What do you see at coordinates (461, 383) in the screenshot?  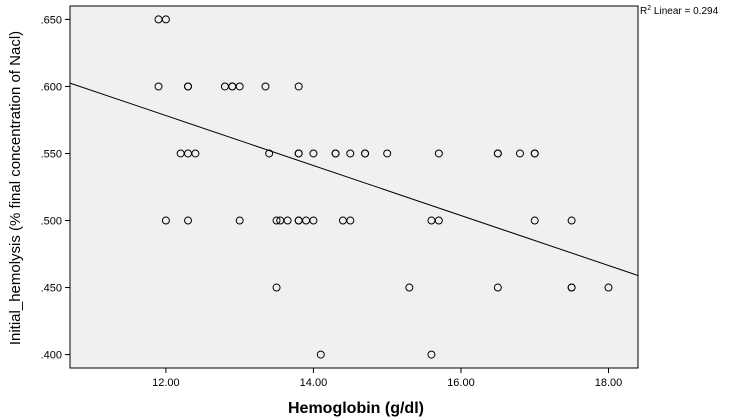 I see `x-tick-label: 16.00` at bounding box center [461, 383].